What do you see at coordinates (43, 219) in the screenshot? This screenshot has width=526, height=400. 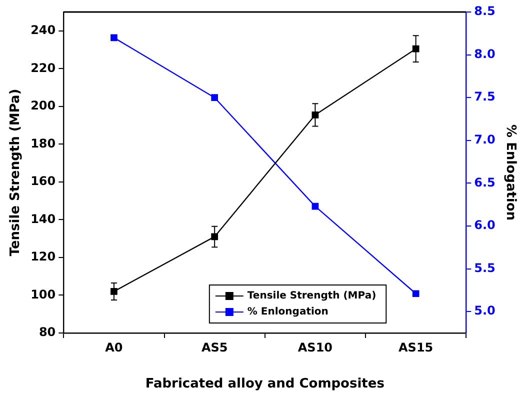 I see `y-tick-label: 140` at bounding box center [43, 219].